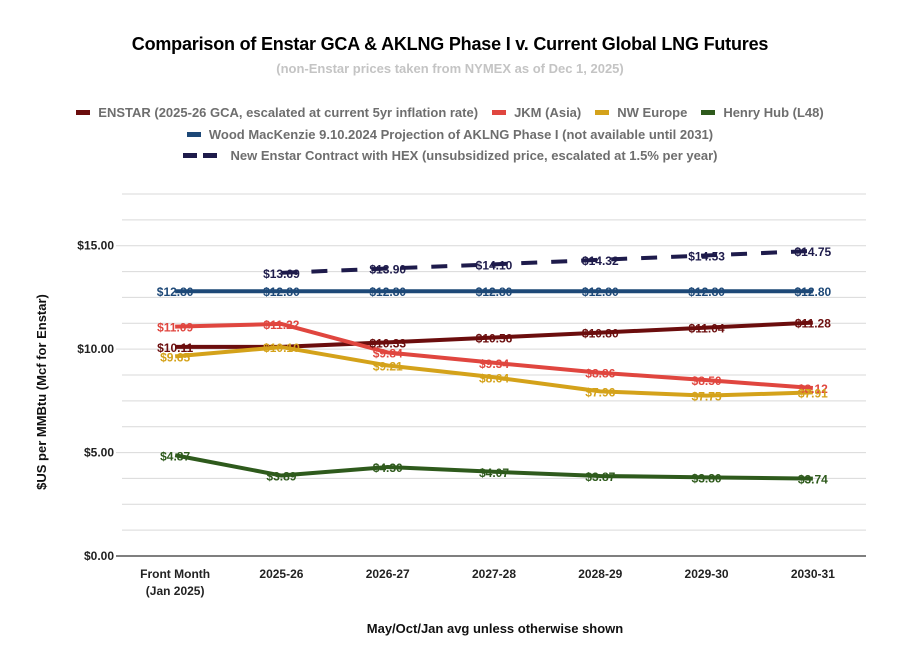 This screenshot has height=670, width=900. I want to click on data-label: $9.21, so click(388, 366).